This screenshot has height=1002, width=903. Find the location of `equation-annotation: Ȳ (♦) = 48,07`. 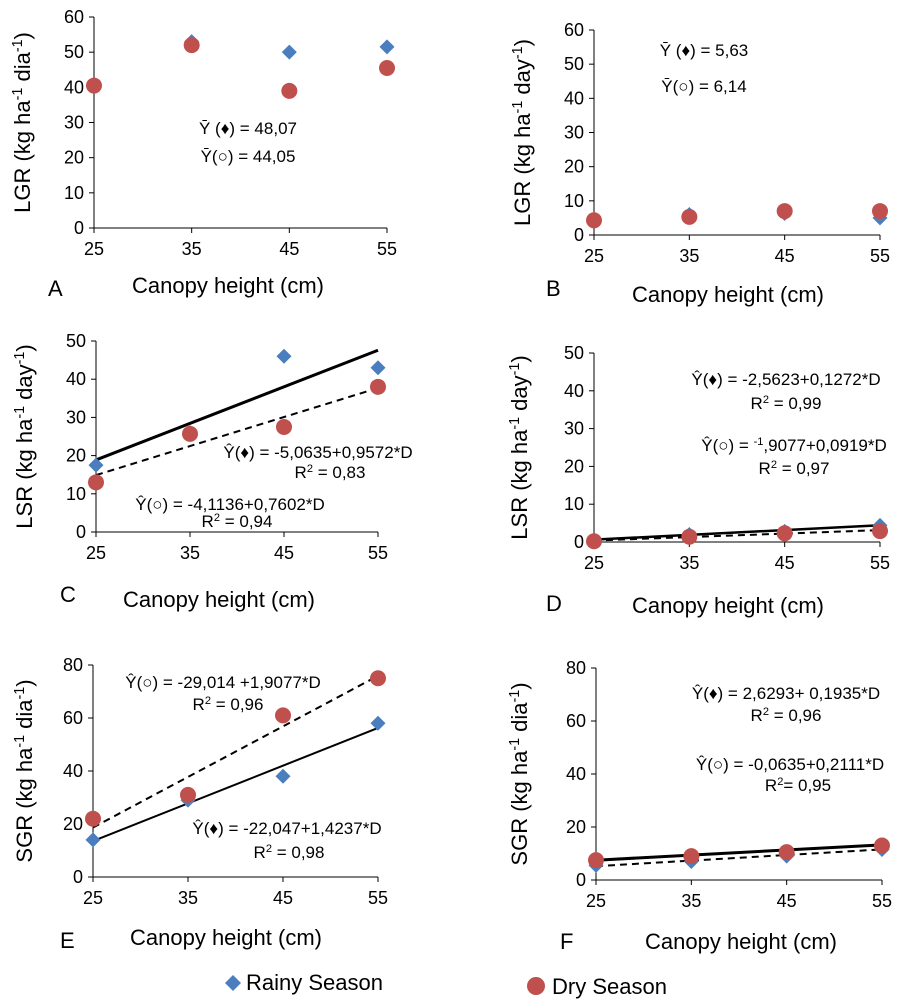

equation-annotation: Ȳ (♦) = 48,07 is located at coordinates (248, 128).